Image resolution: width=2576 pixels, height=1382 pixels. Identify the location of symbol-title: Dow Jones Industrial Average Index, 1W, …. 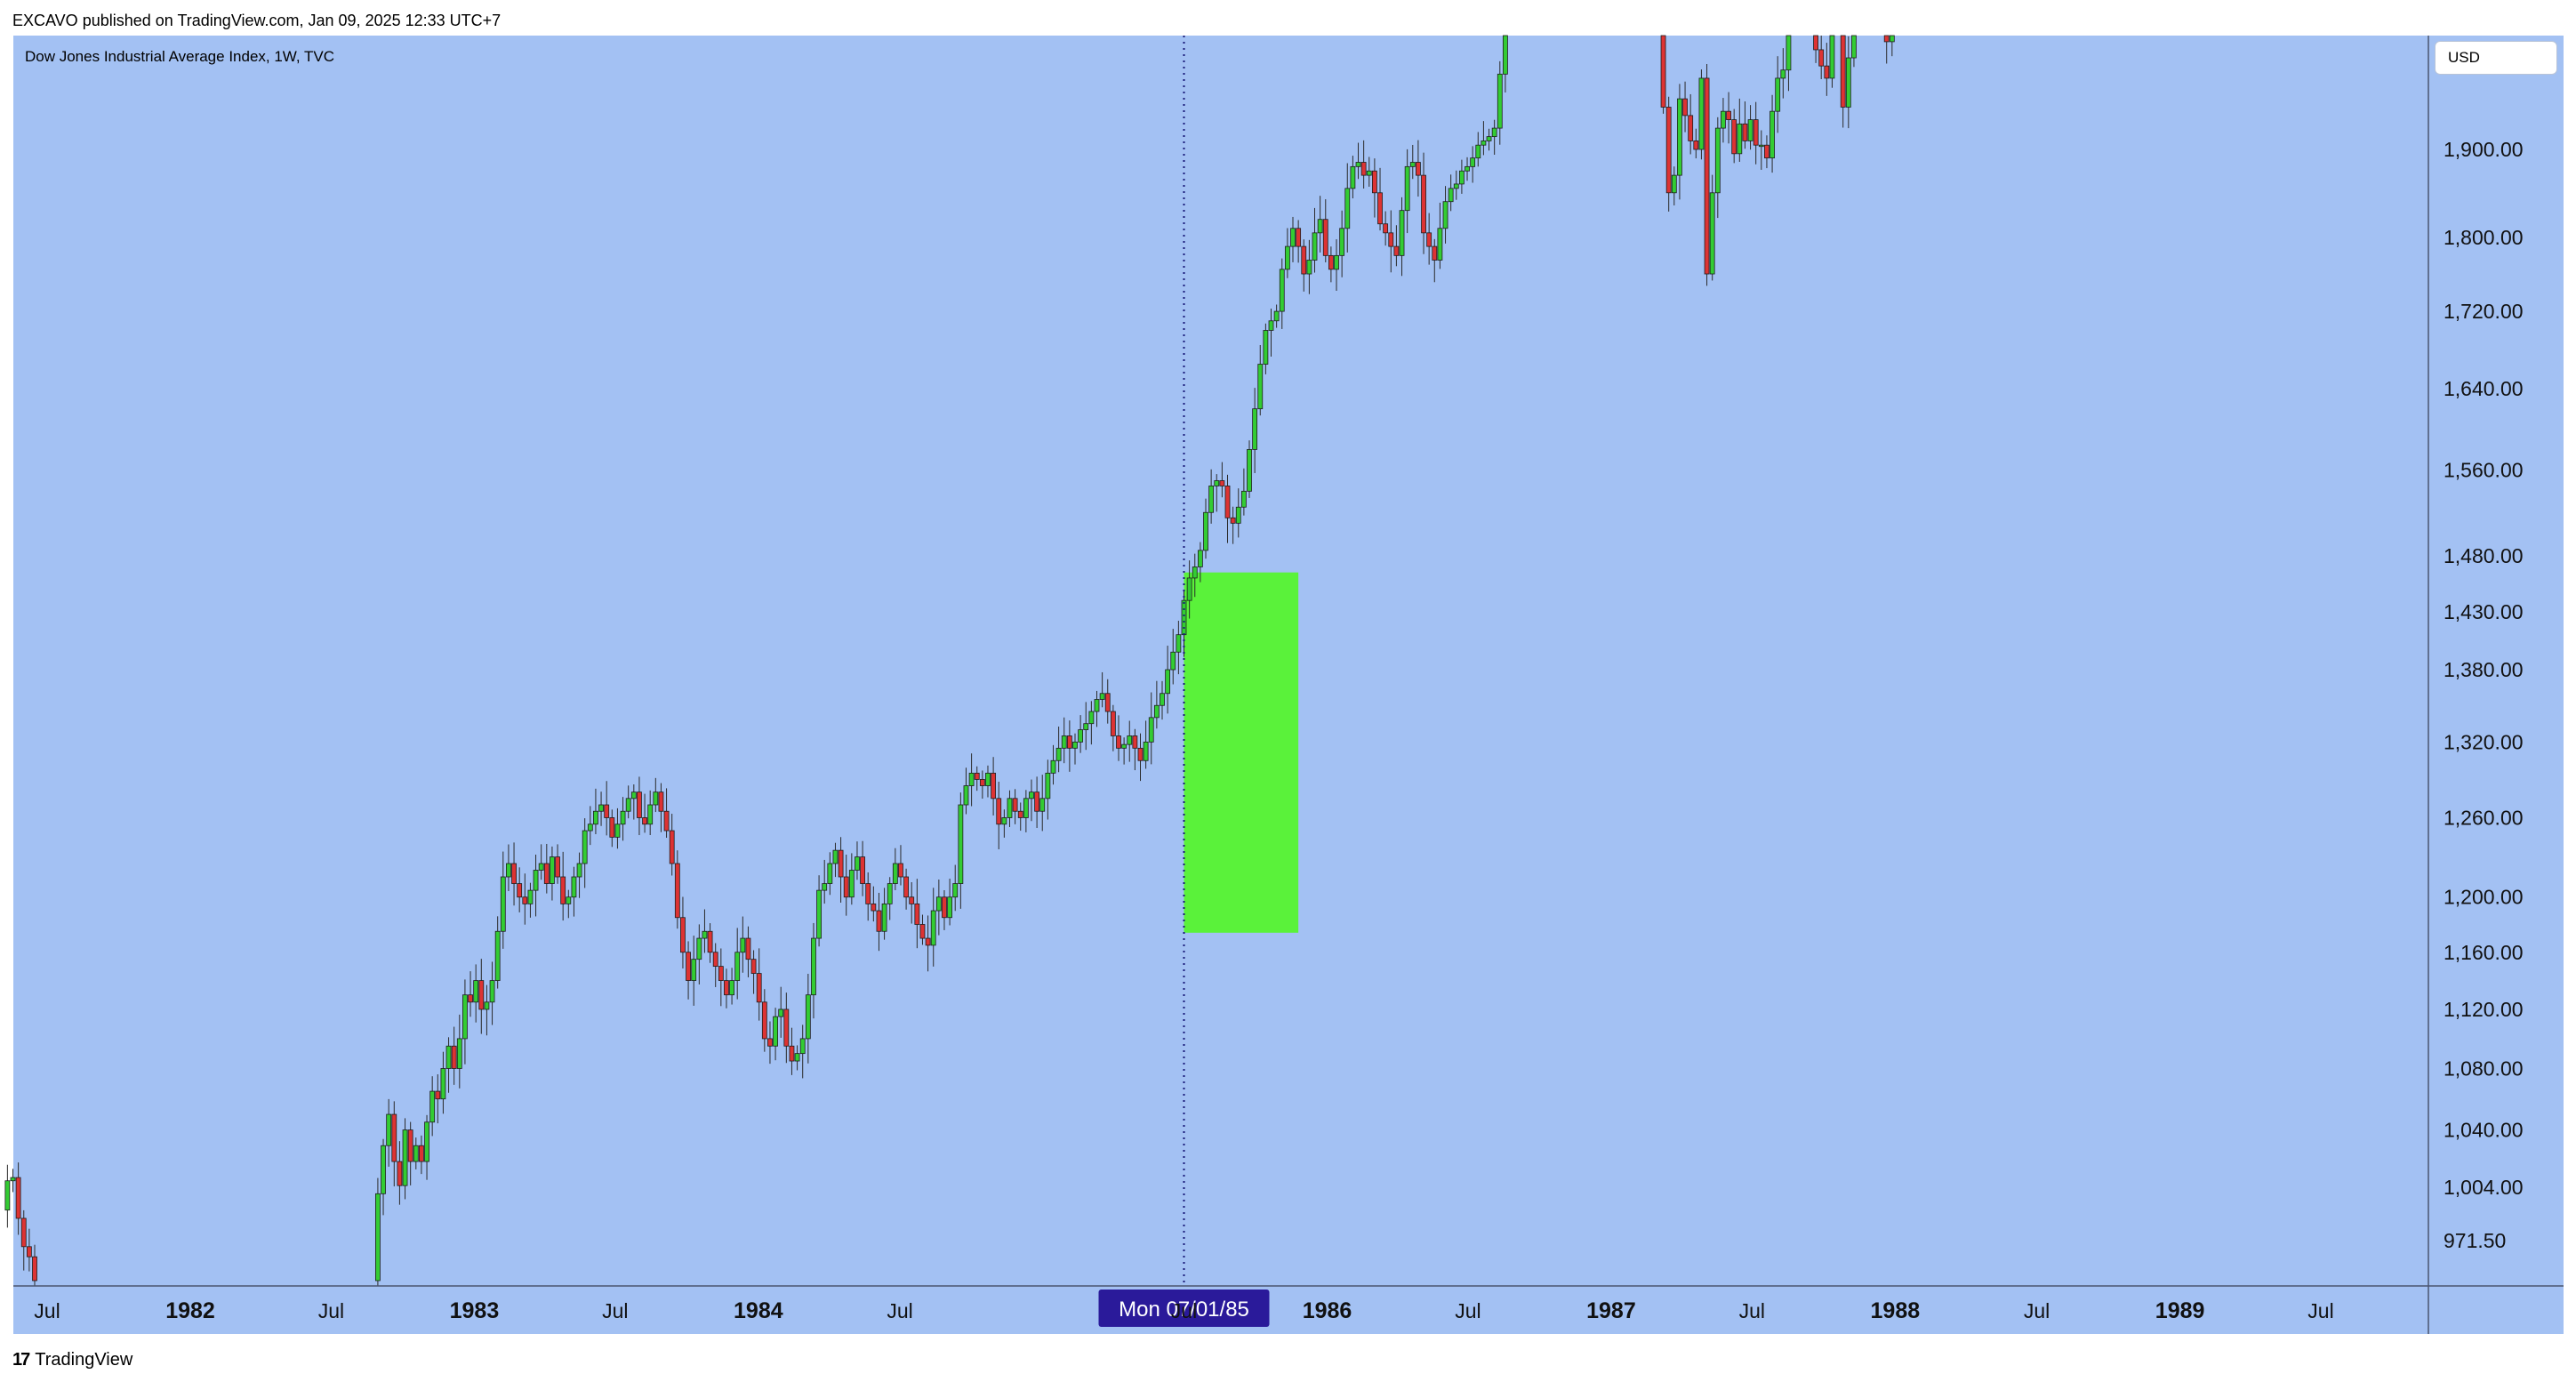
(180, 57).